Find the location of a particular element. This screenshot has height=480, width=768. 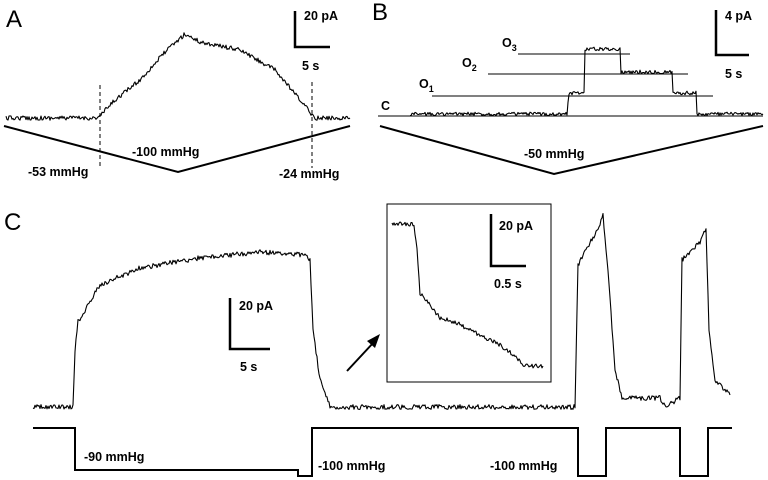

panel-c-inset-trace is located at coordinates (467, 295).